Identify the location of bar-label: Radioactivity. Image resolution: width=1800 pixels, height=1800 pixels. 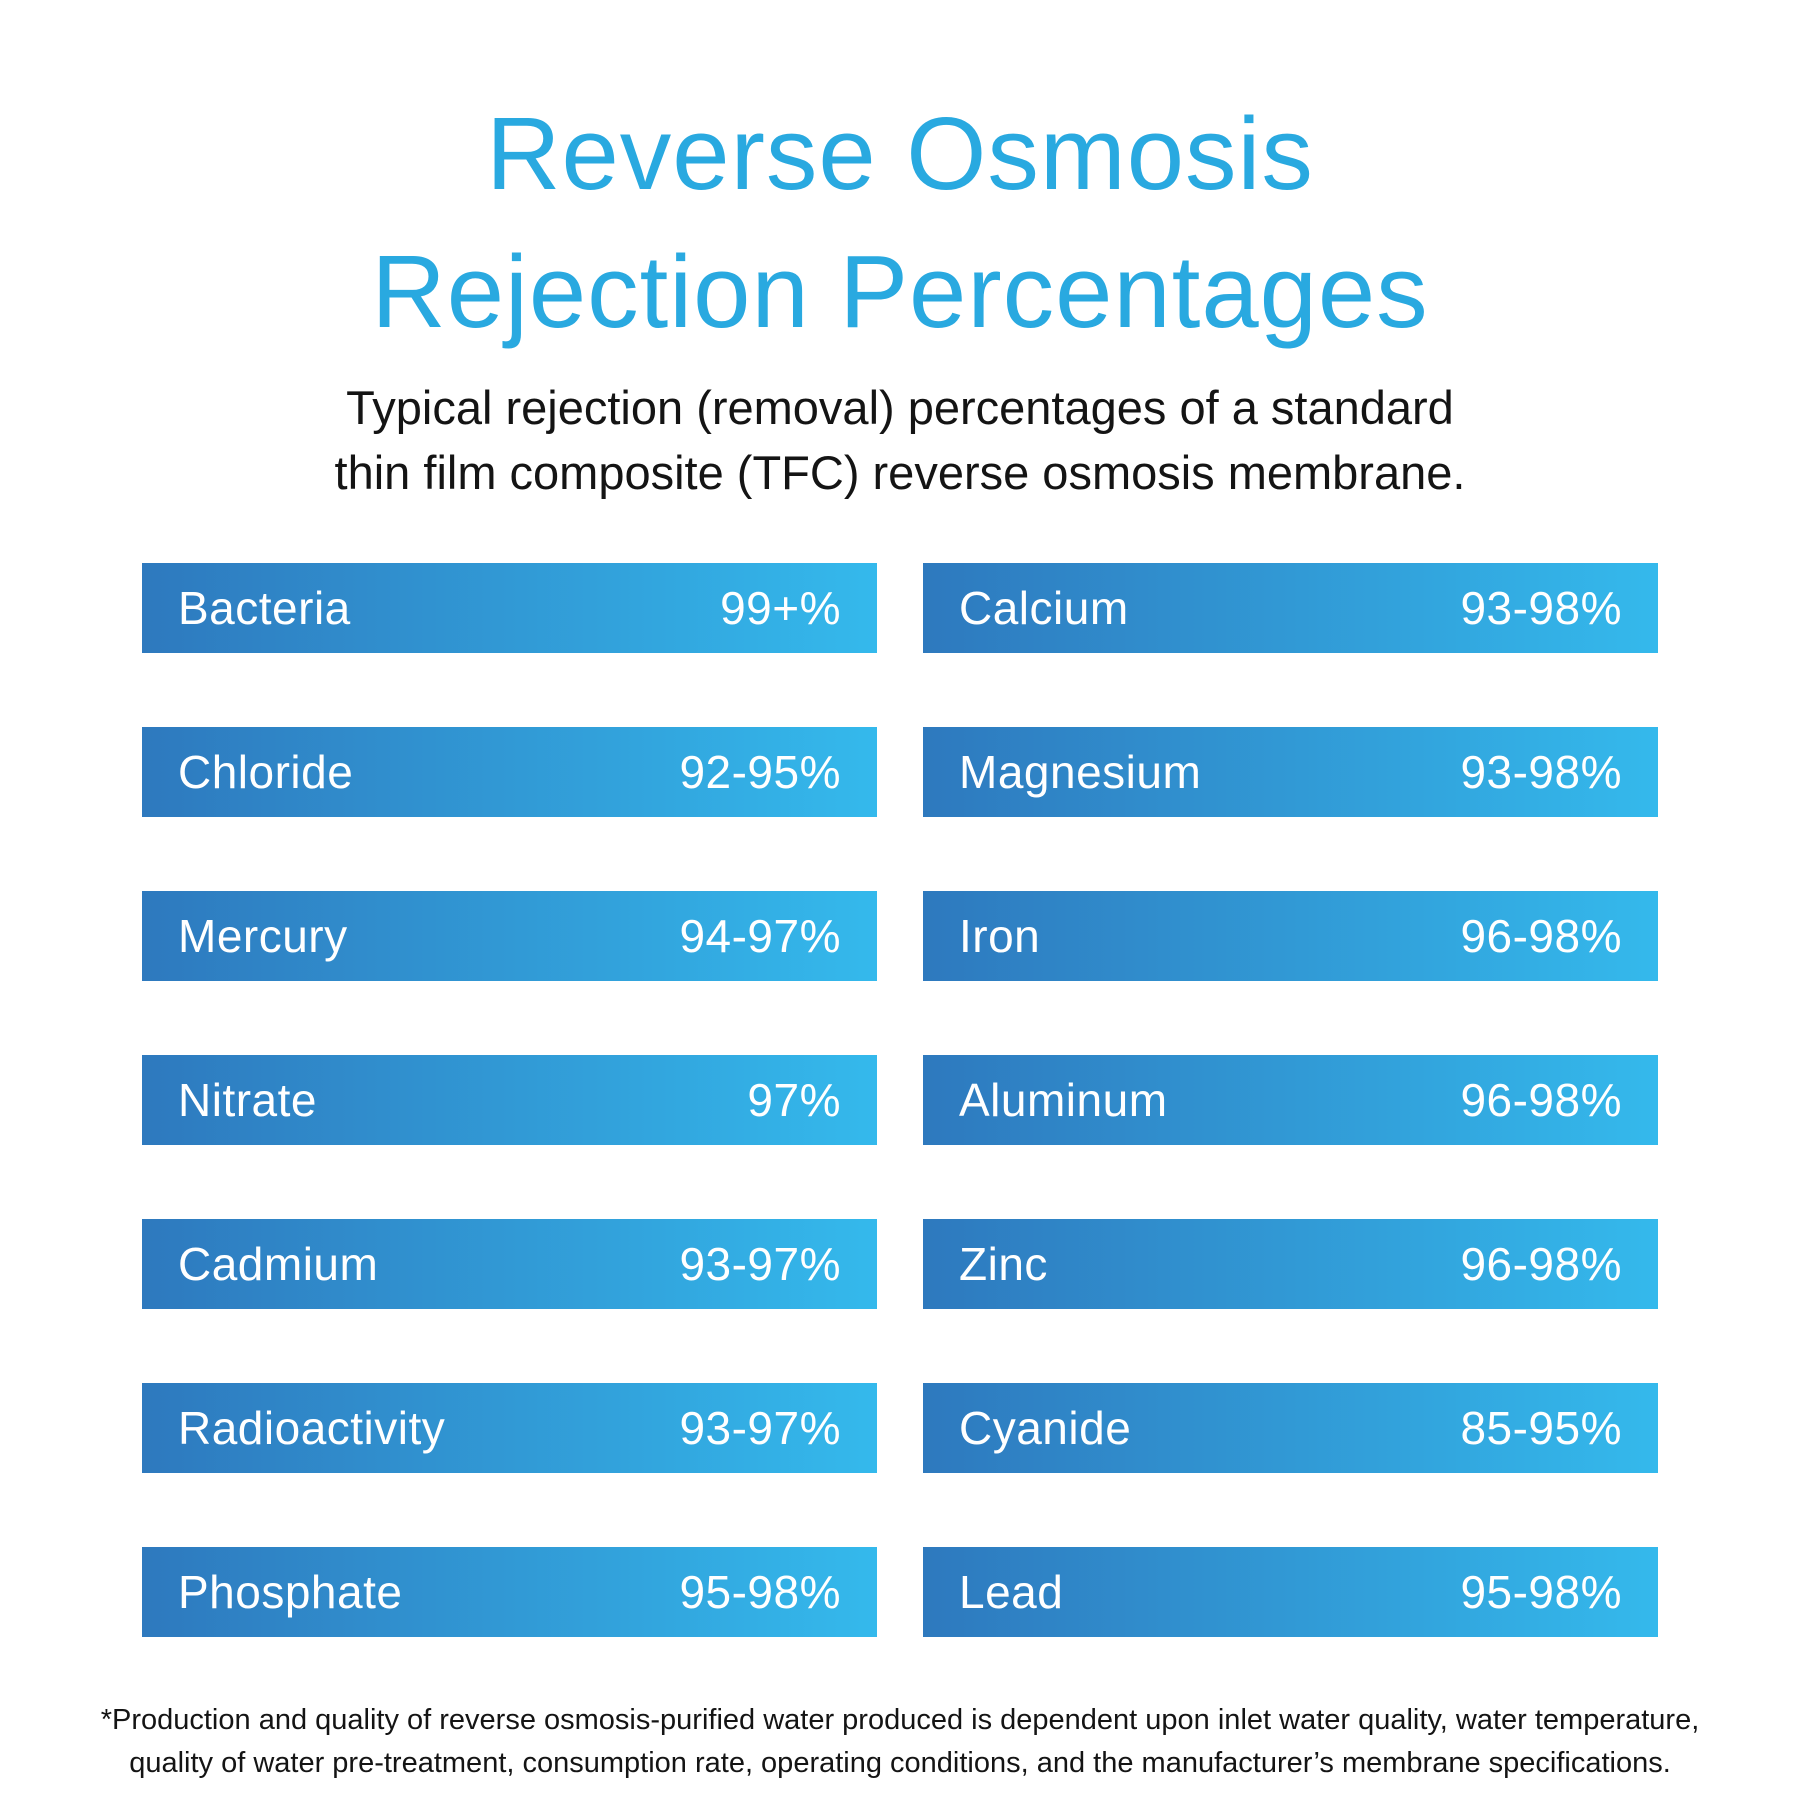
(312, 1428).